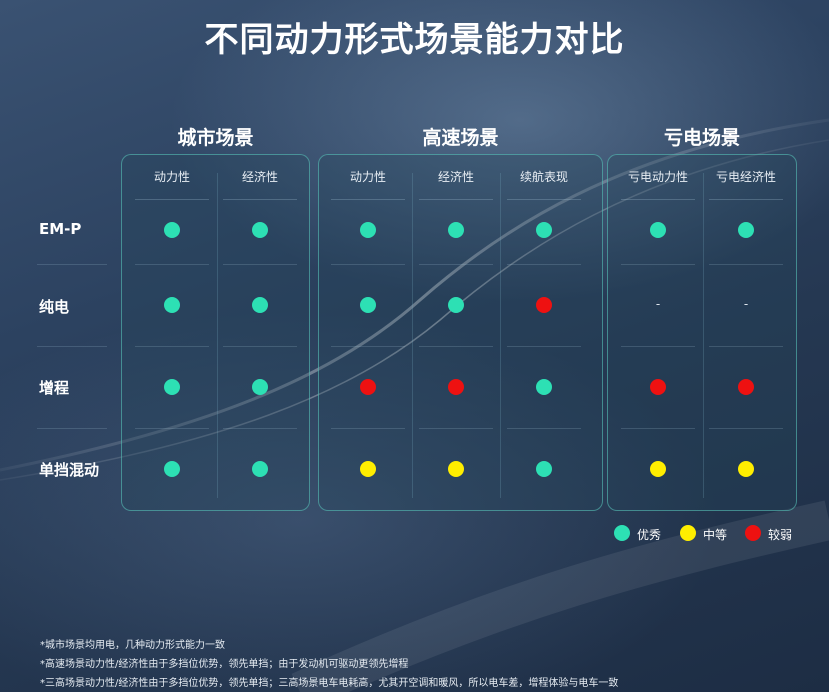  I want to click on row-label-ev: 纯电, so click(54, 307).